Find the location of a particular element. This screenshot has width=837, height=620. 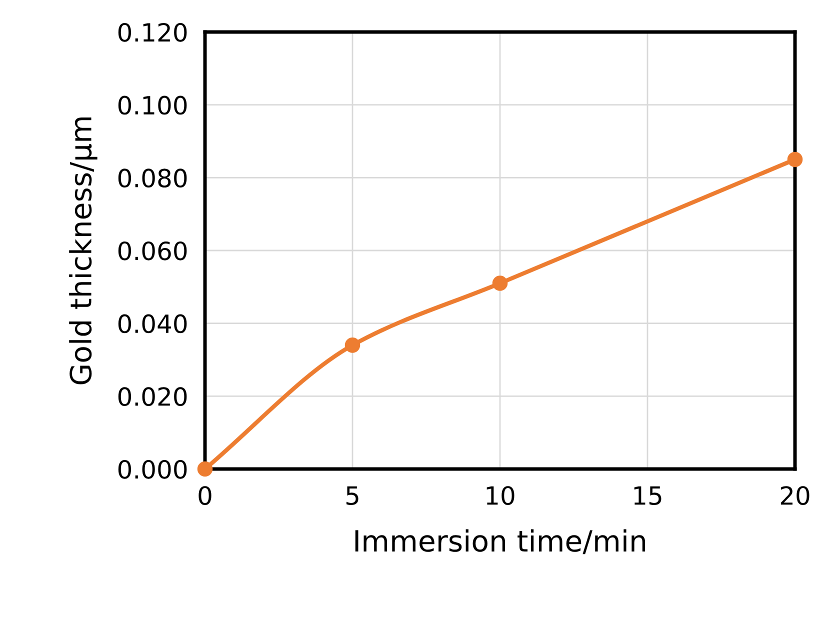

y-axis-title: Gold thickness/µm is located at coordinates (83, 251).